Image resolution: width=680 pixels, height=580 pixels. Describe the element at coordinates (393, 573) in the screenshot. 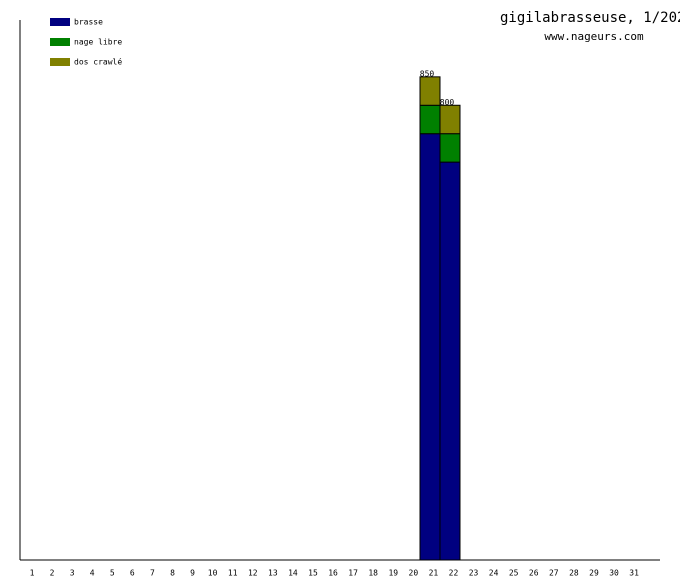

I see `x-tick-label: 19` at that location.